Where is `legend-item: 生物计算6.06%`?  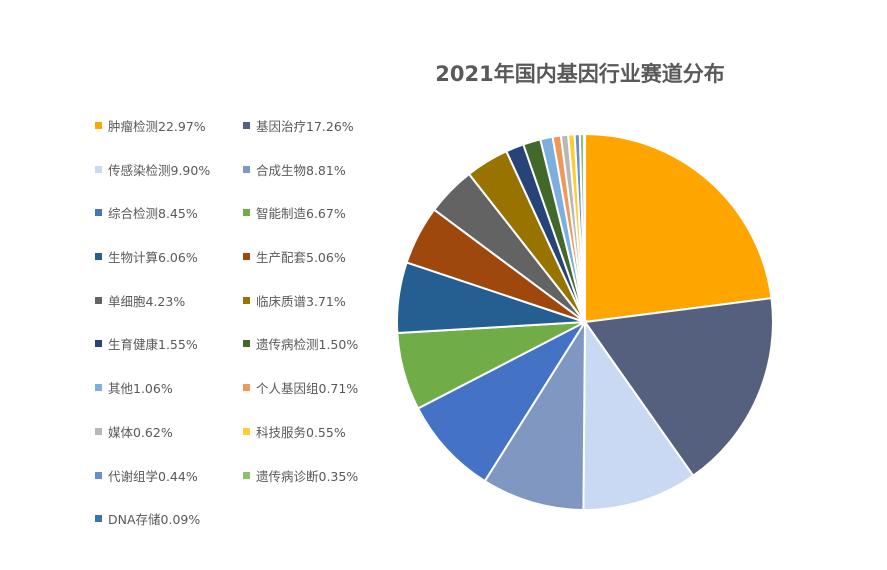
legend-item: 生物计算6.06% is located at coordinates (169, 256).